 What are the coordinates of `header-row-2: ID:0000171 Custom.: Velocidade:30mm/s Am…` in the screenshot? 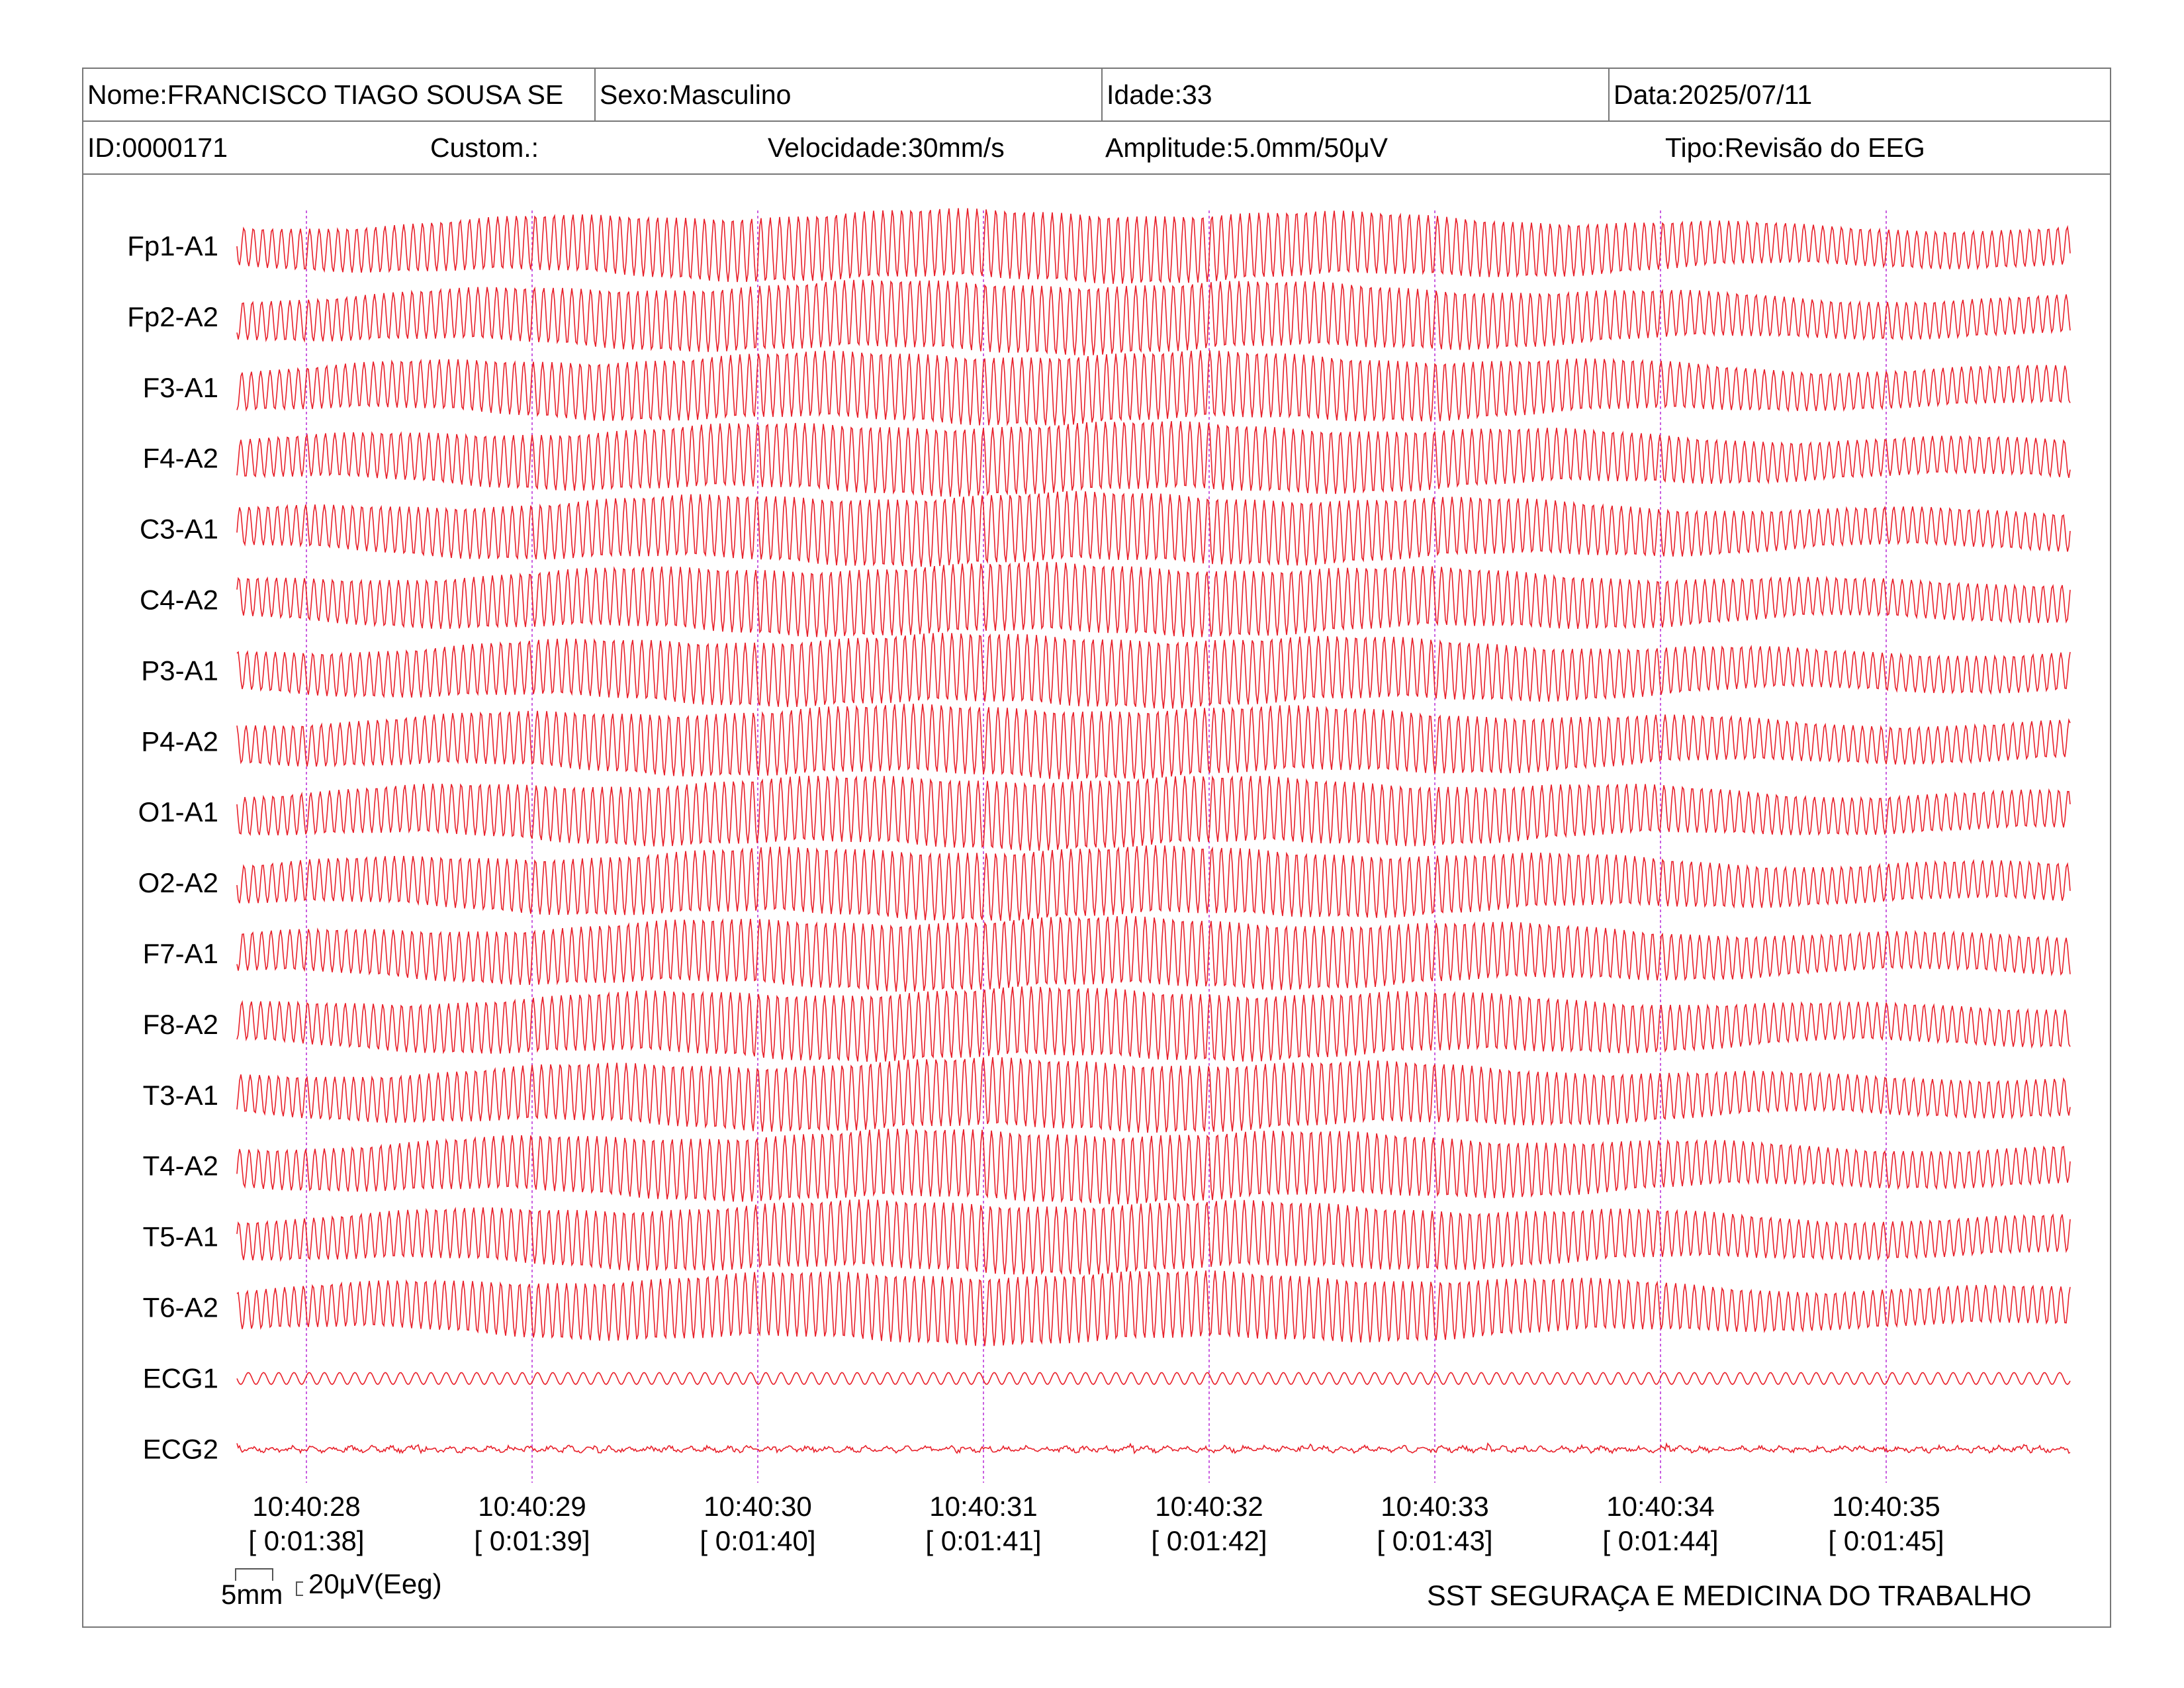 It's located at (1096, 148).